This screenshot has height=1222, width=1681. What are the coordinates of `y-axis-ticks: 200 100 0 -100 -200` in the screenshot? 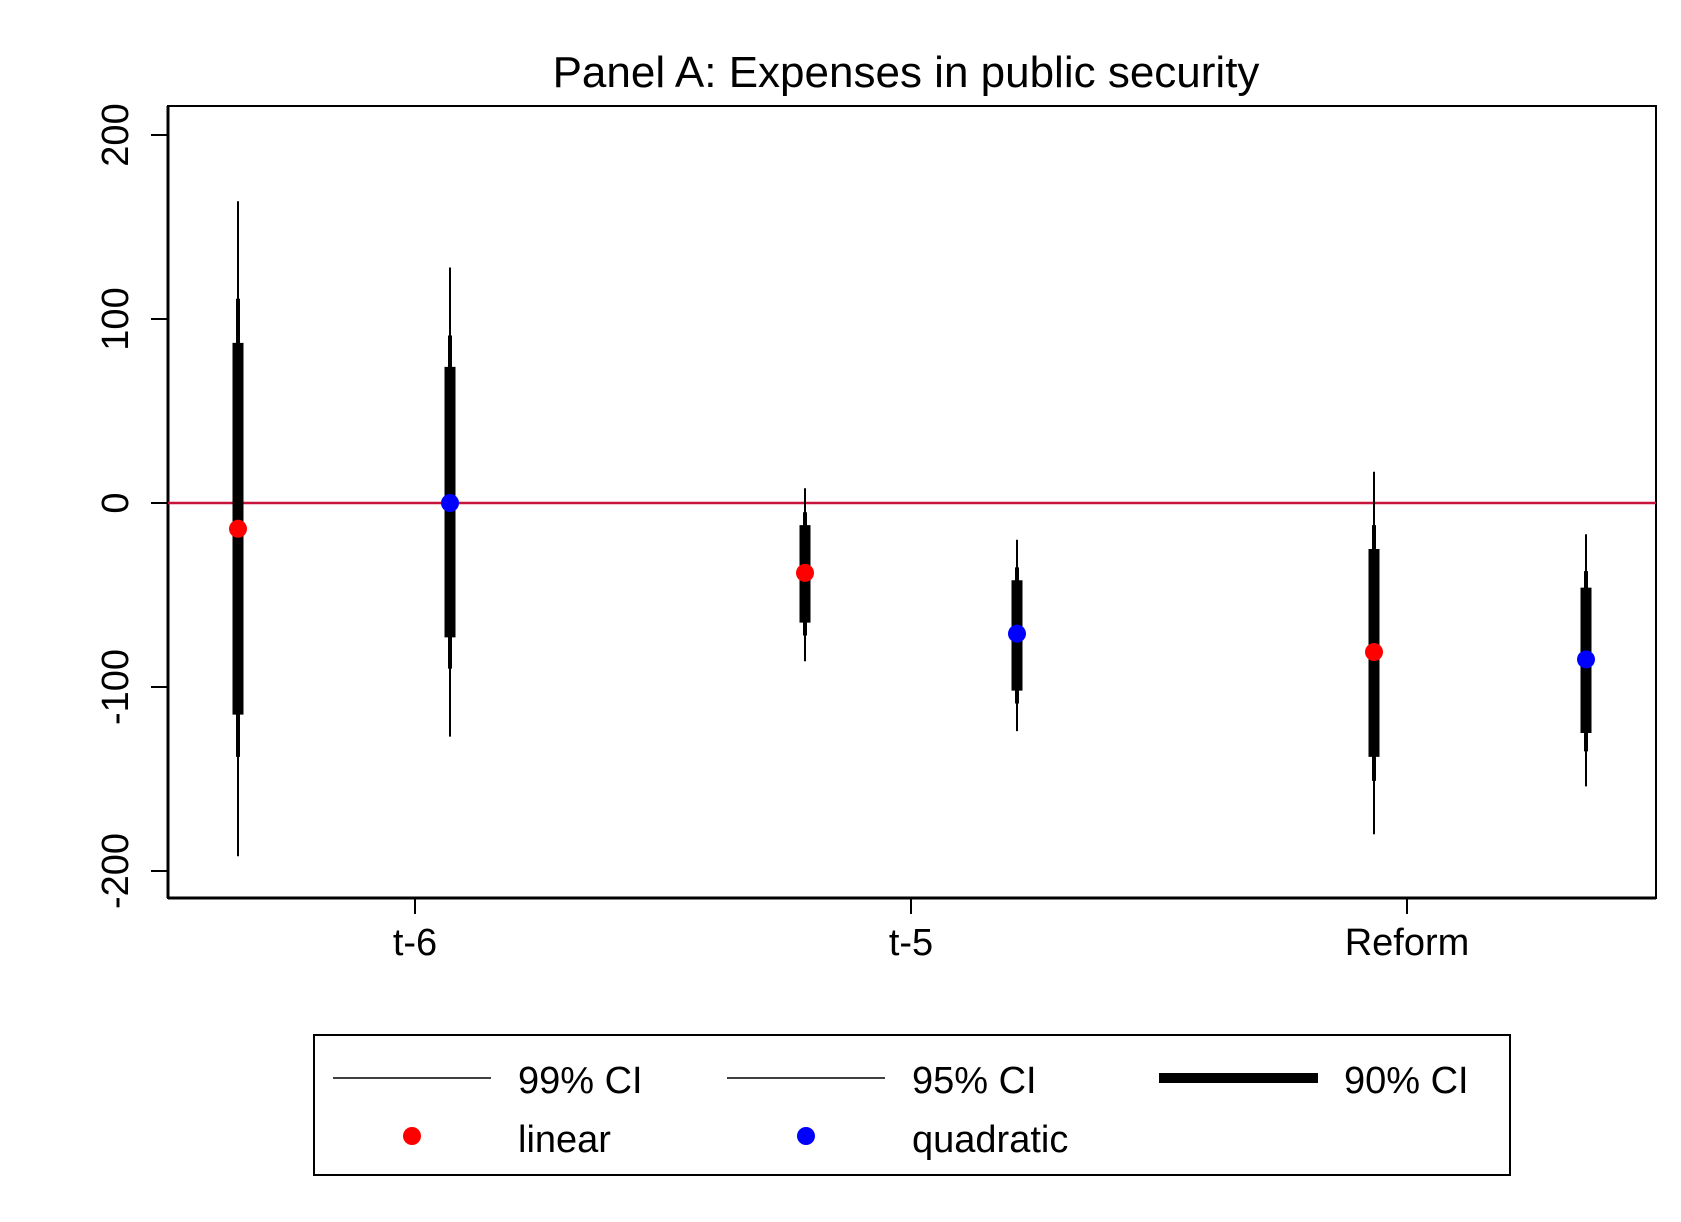 It's located at (131, 506).